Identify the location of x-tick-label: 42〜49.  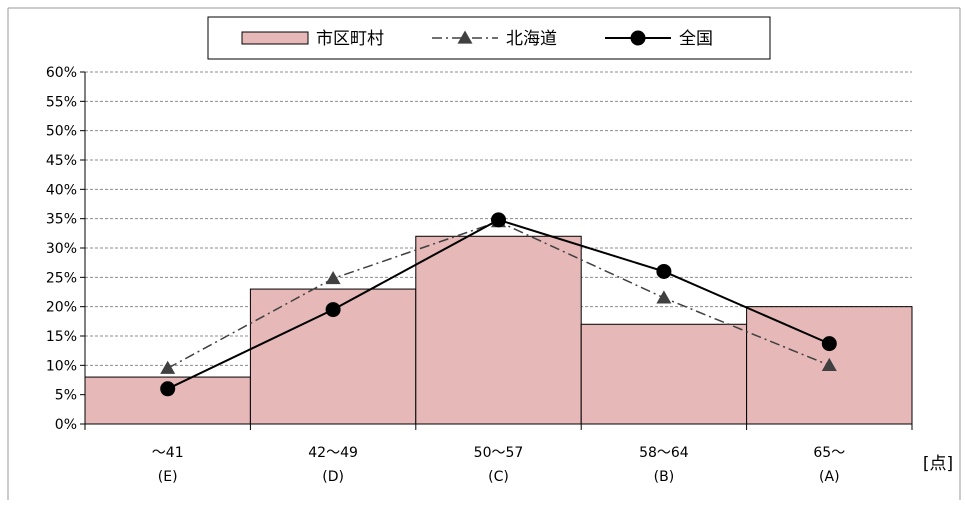
(333, 453).